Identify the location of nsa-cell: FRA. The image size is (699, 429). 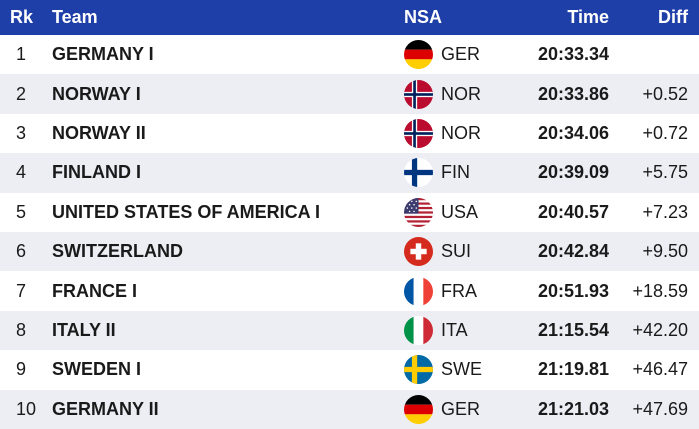
(449, 291).